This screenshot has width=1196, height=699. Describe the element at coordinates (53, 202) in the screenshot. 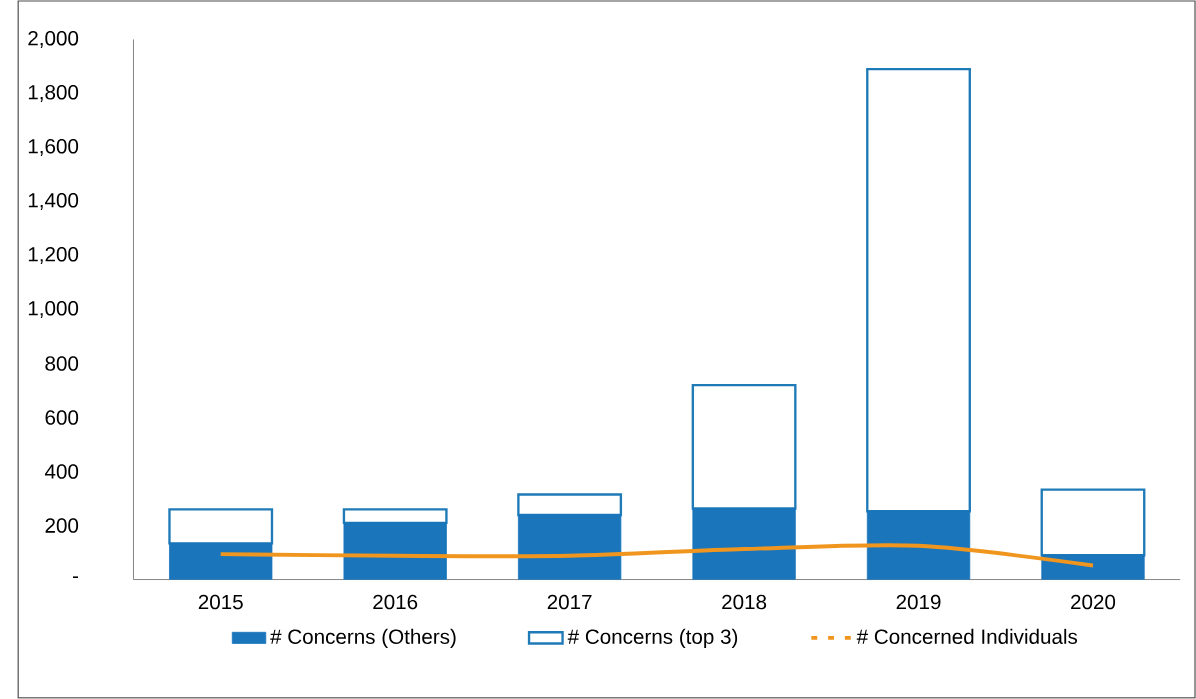

I see `y-tick-label: 1,400` at that location.